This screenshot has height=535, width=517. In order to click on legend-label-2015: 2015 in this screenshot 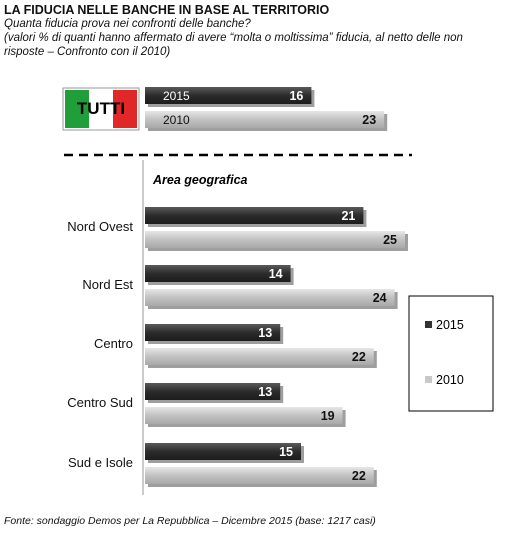, I will do `click(450, 325)`.